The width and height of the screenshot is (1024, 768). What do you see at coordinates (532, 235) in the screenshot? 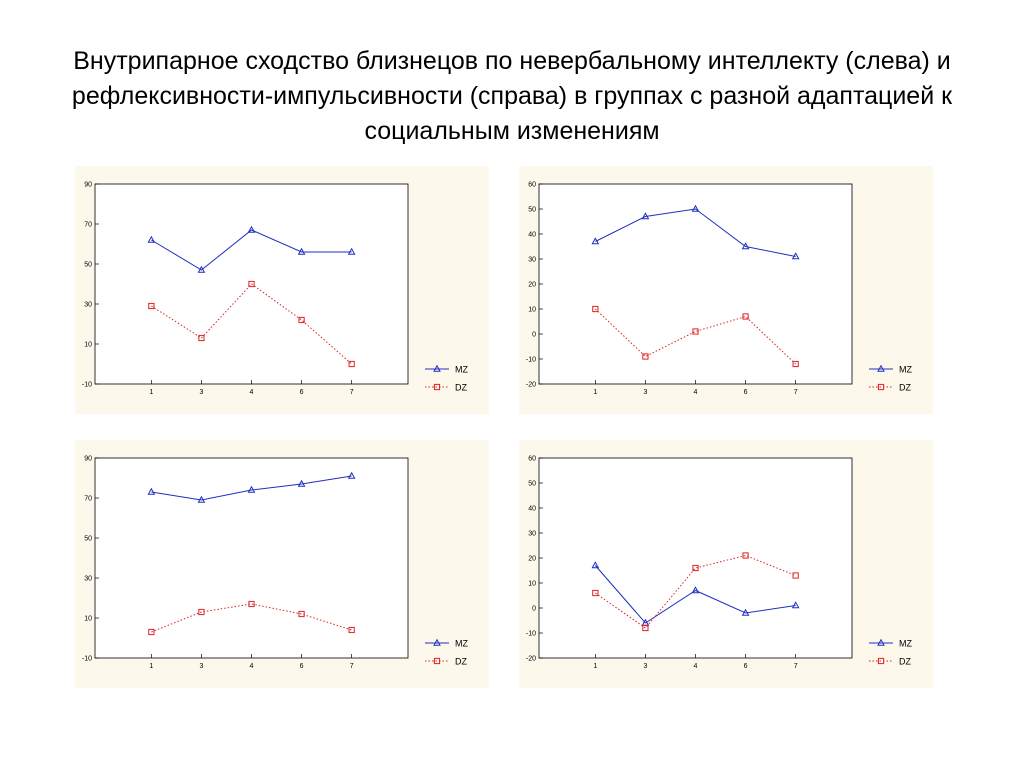
I see `y-tick-label: 40` at bounding box center [532, 235].